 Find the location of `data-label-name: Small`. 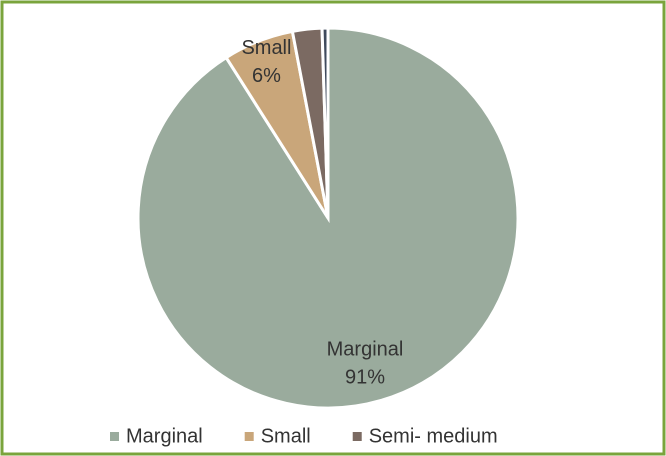

data-label-name: Small is located at coordinates (266, 48).